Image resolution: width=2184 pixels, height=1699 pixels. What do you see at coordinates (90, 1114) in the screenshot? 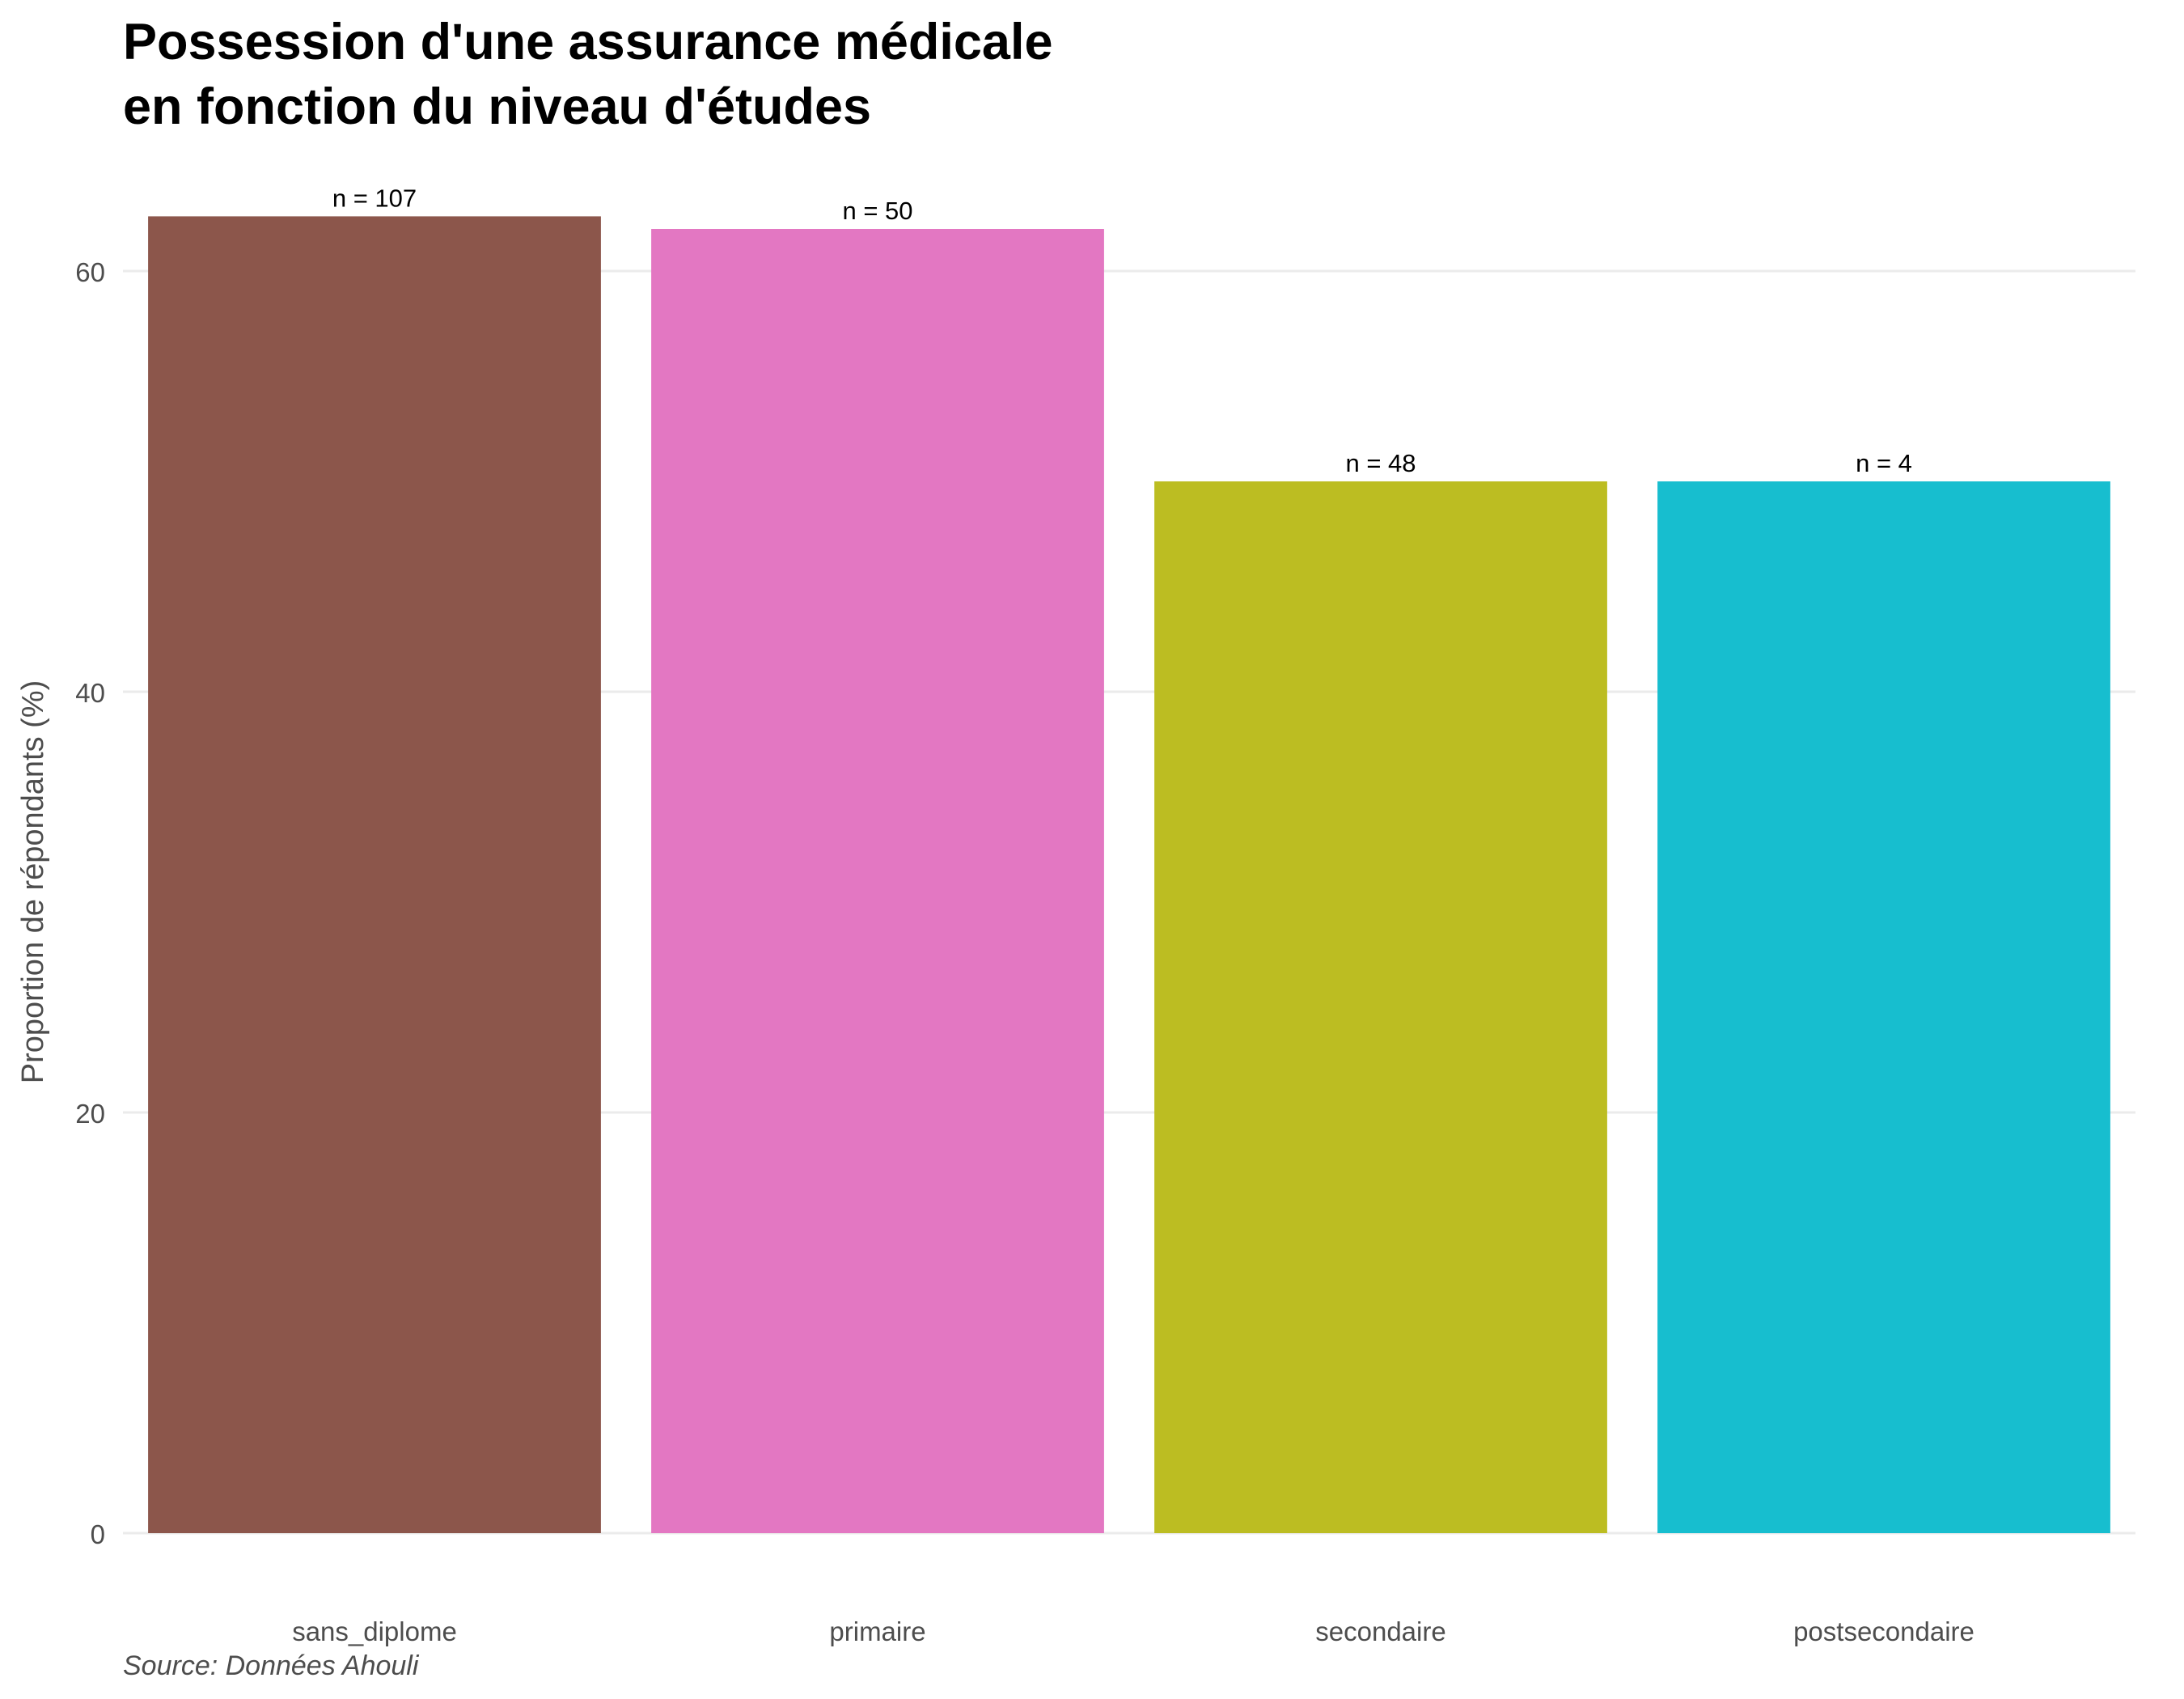
I see `y-tick-label: 20` at bounding box center [90, 1114].